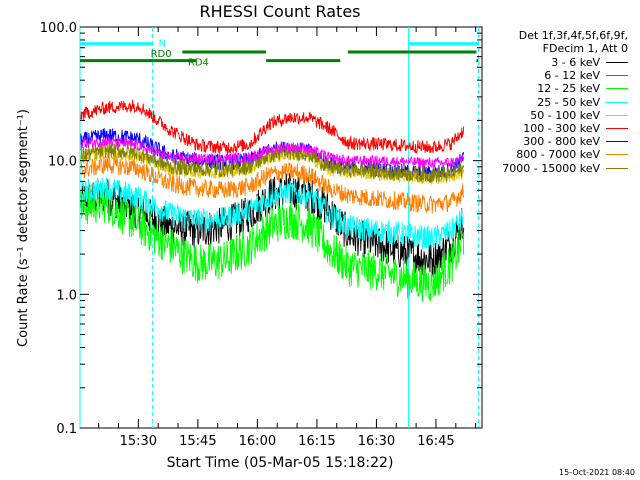 The width and height of the screenshot is (640, 480). What do you see at coordinates (58, 28) in the screenshot?
I see `y-tick-label: 100.0` at bounding box center [58, 28].